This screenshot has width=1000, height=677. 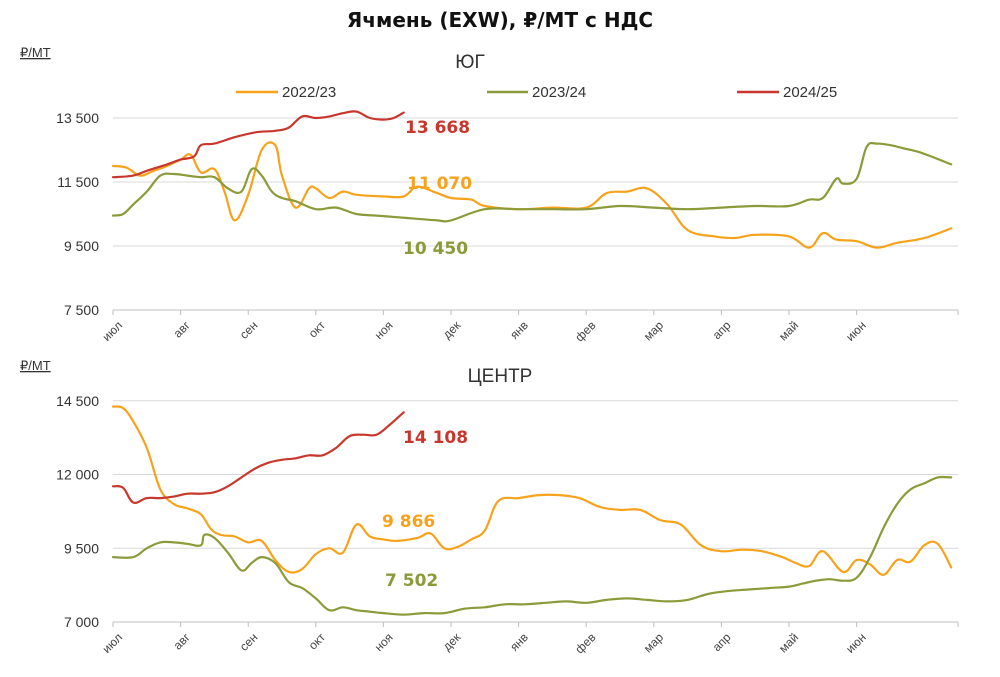 I want to click on y-tick-label: 12 000, so click(x=77, y=475).